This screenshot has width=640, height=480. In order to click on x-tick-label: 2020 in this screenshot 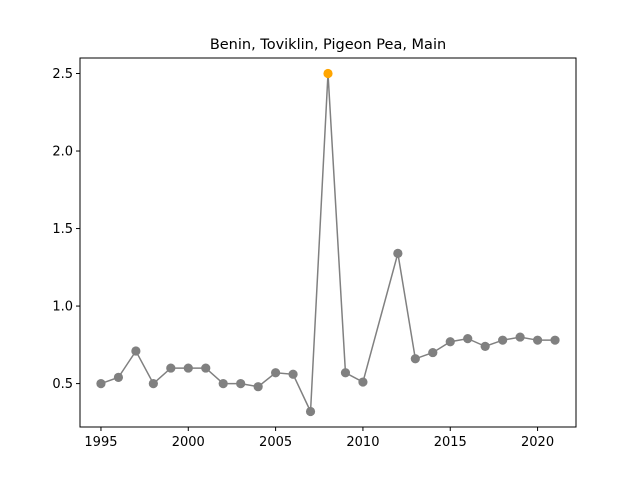, I will do `click(537, 442)`.